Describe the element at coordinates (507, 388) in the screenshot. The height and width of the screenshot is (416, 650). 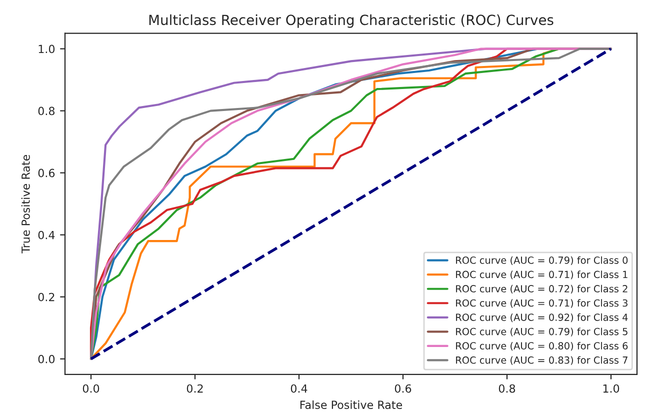
I see `x-tick-label: 0.8` at that location.